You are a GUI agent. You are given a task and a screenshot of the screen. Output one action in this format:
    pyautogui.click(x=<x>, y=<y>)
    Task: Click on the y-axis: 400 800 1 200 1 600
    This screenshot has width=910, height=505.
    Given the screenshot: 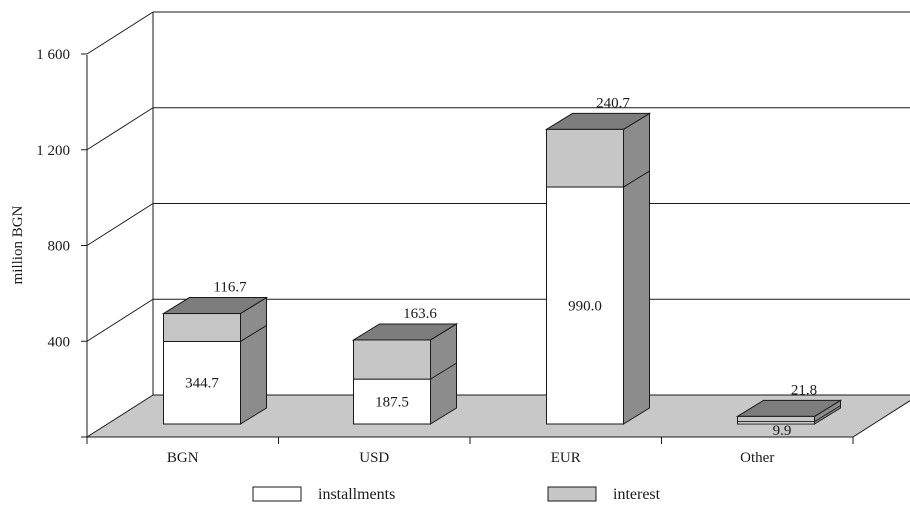 What is the action you would take?
    pyautogui.click(x=61, y=242)
    